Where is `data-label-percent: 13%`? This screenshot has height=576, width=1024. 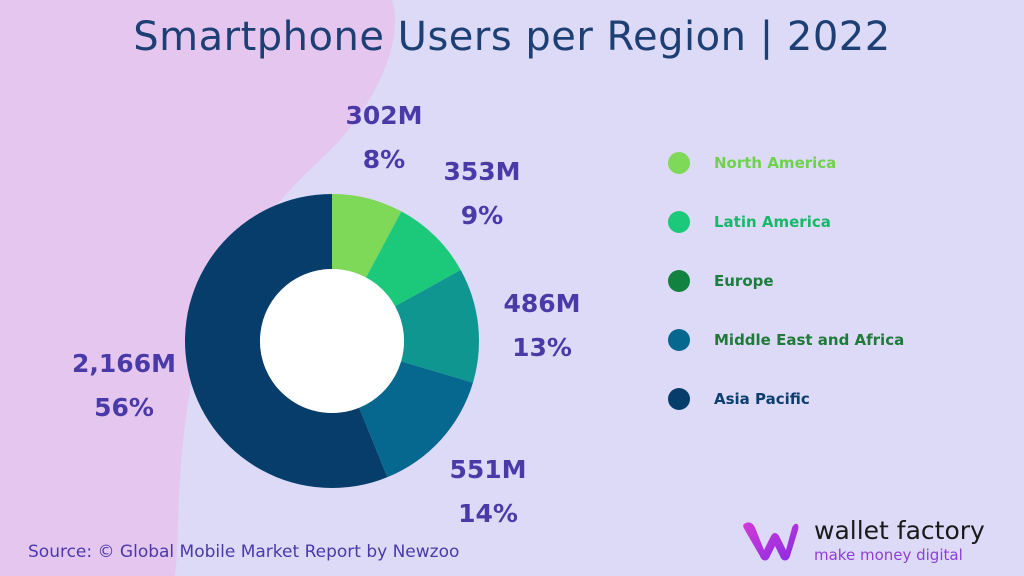 data-label-percent: 13% is located at coordinates (542, 347).